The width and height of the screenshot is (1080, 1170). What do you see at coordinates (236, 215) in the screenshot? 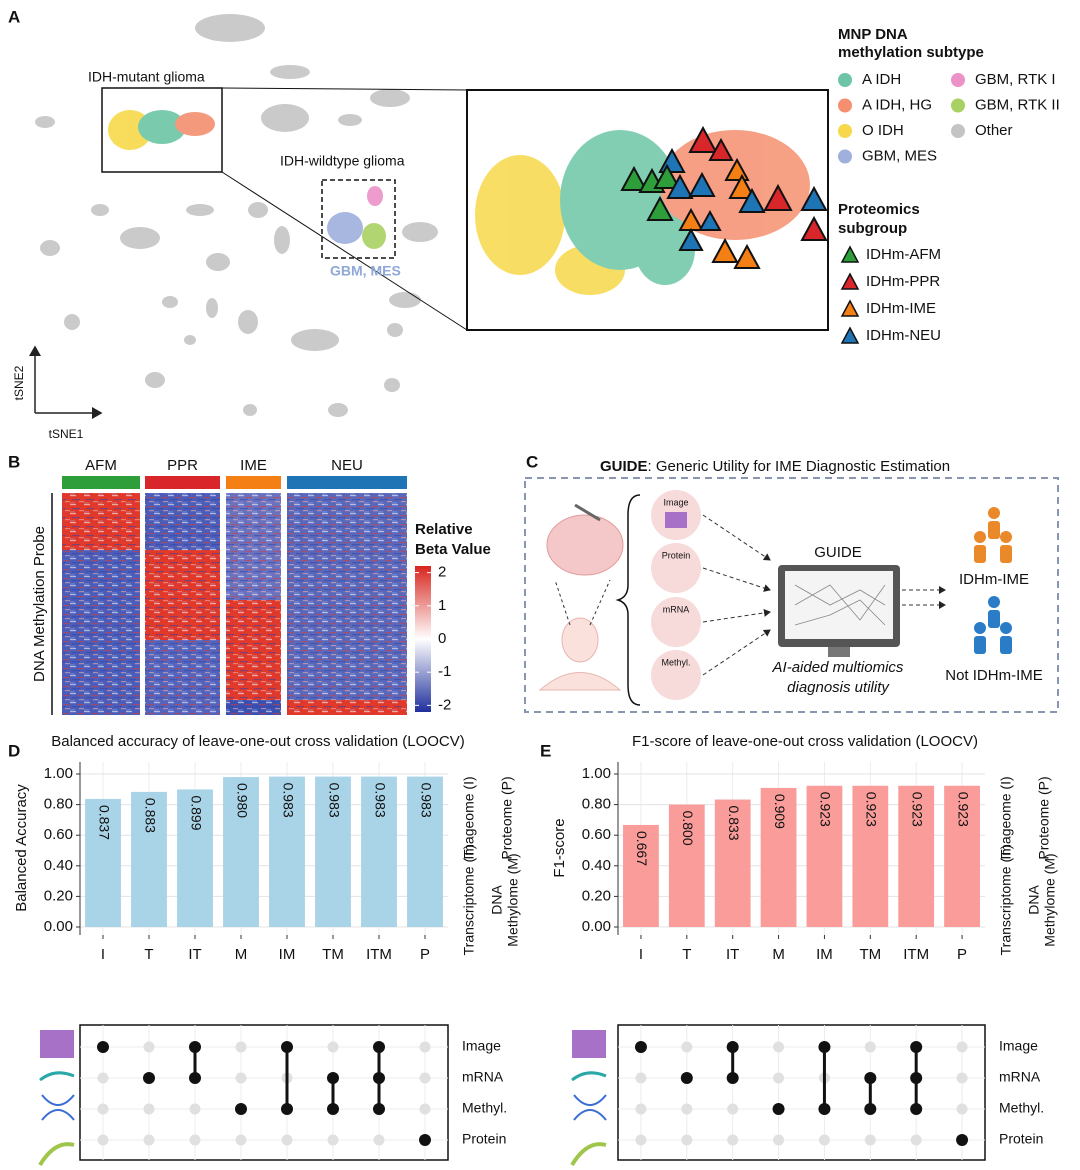
I see `tsne-background` at bounding box center [236, 215].